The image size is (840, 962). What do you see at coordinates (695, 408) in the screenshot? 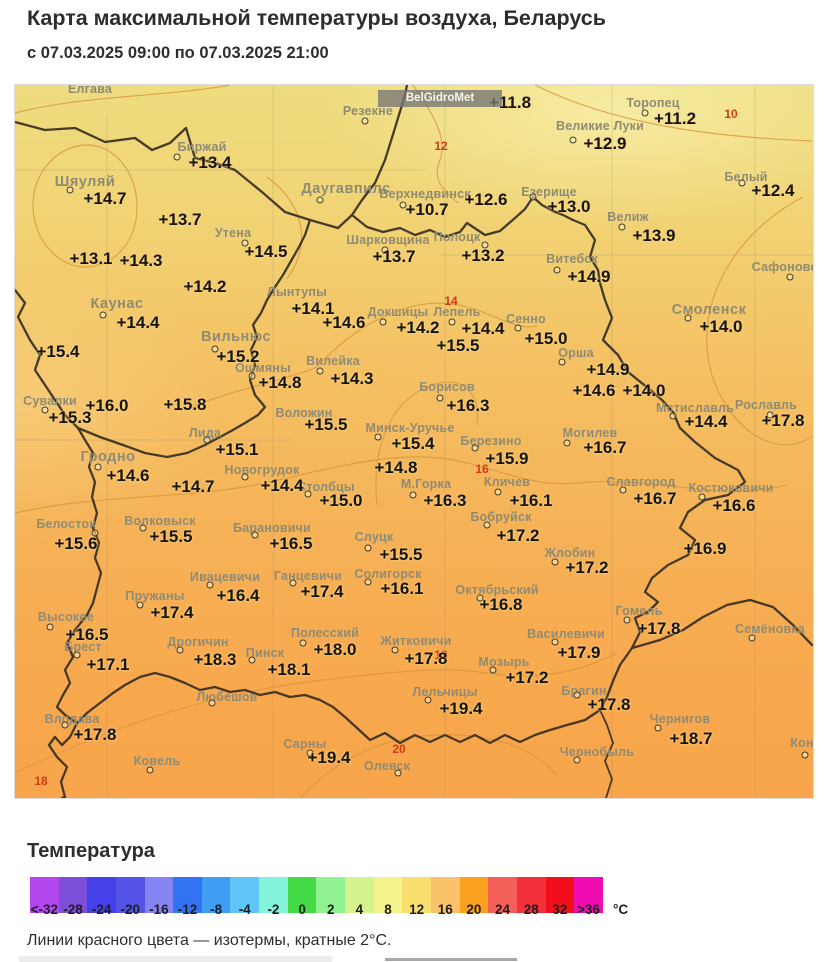
I see `city-label: Мстиславль` at bounding box center [695, 408].